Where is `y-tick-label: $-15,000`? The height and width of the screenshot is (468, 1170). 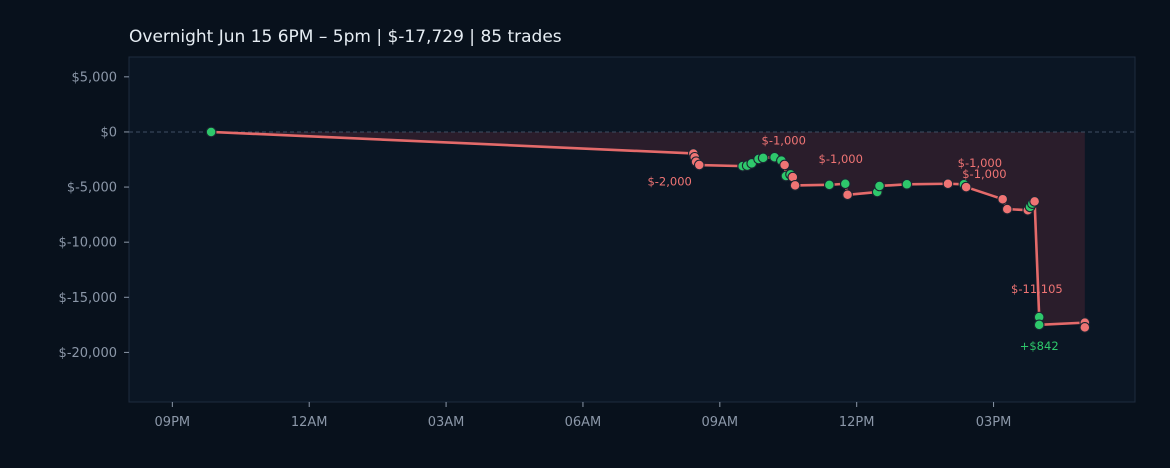 y-tick-label: $-15,000 is located at coordinates (88, 298).